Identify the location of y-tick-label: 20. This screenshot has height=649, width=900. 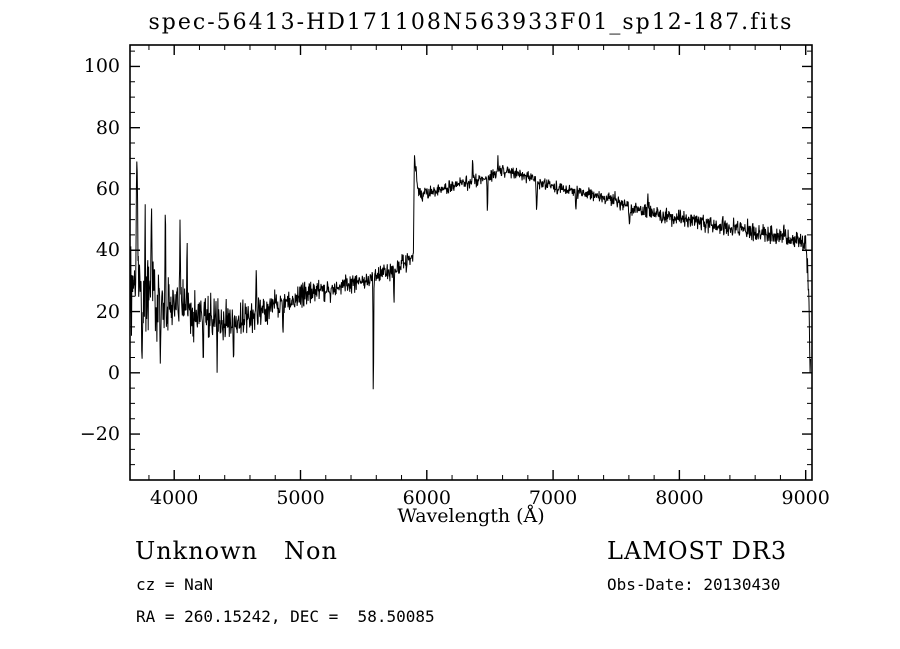
(107, 311).